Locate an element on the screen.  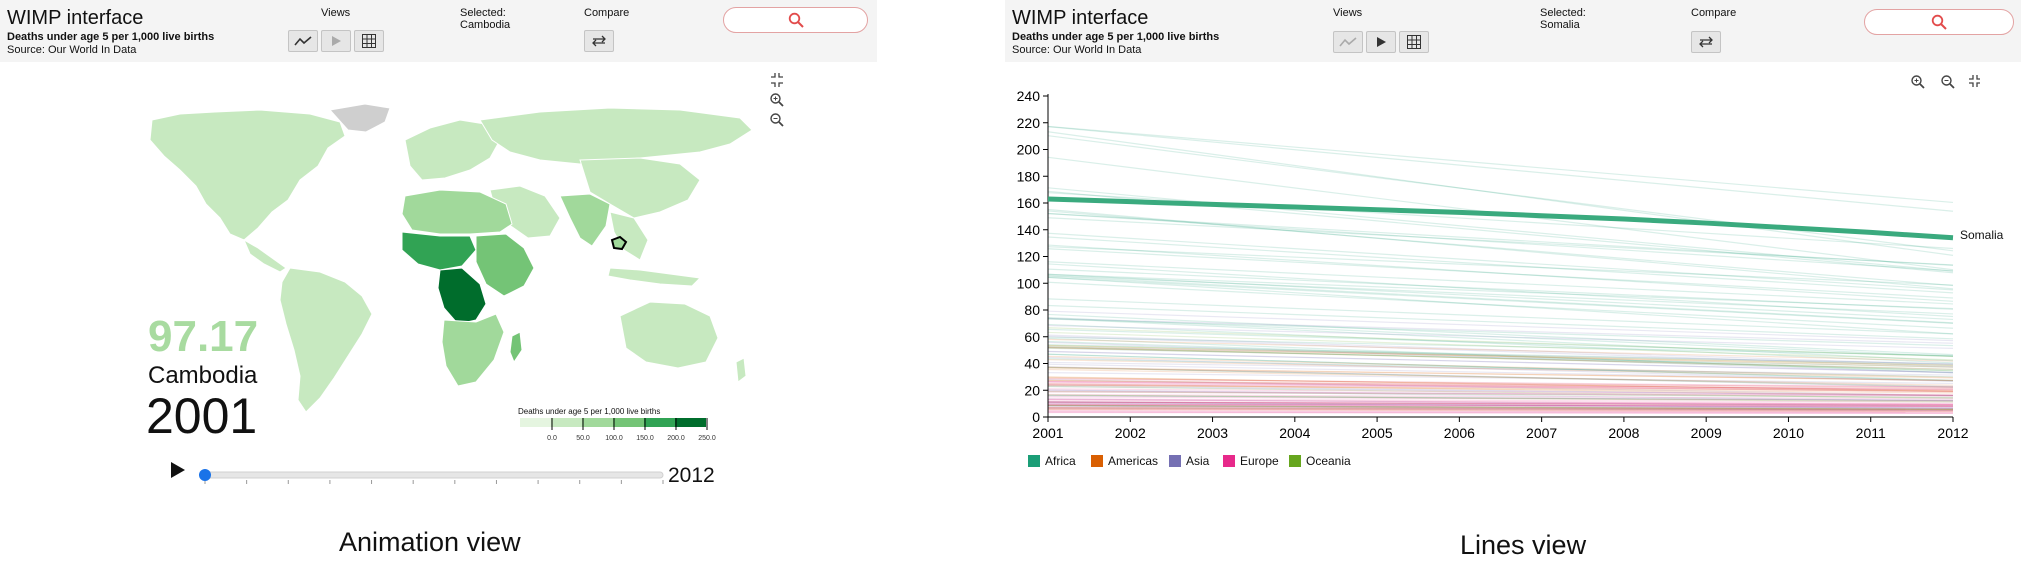
map-central-america is located at coordinates (264, 255).